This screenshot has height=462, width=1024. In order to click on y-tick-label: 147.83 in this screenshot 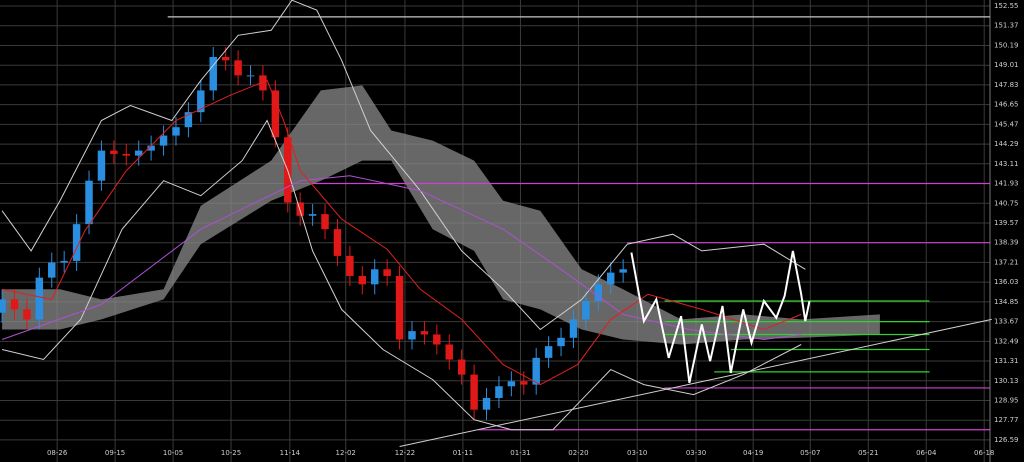, I will do `click(1006, 85)`.